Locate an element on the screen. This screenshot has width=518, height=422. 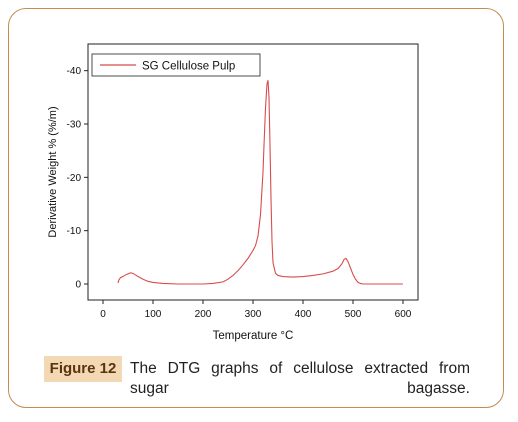
y-axis-ticks: 0 -10 -20 -30 -40 is located at coordinates (77, 178).